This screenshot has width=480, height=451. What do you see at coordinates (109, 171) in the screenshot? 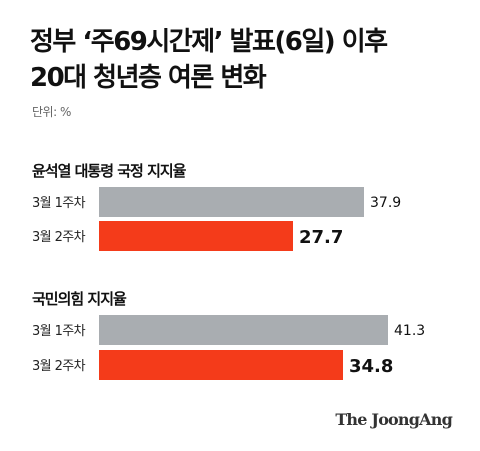
I see `section-title-president: 윤석열 대통령 국정 지지율` at bounding box center [109, 171].